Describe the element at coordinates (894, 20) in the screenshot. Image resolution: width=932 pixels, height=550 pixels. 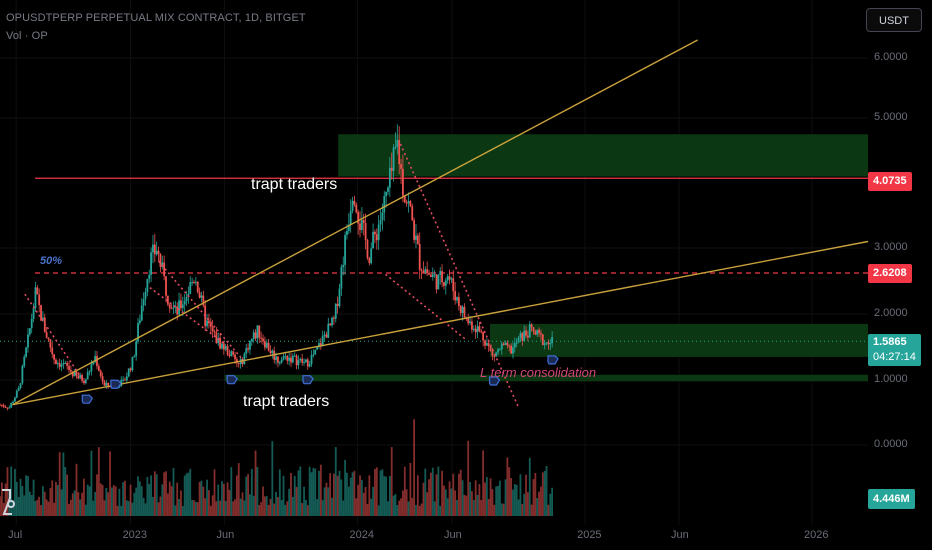
I see `currency-button: USDT` at that location.